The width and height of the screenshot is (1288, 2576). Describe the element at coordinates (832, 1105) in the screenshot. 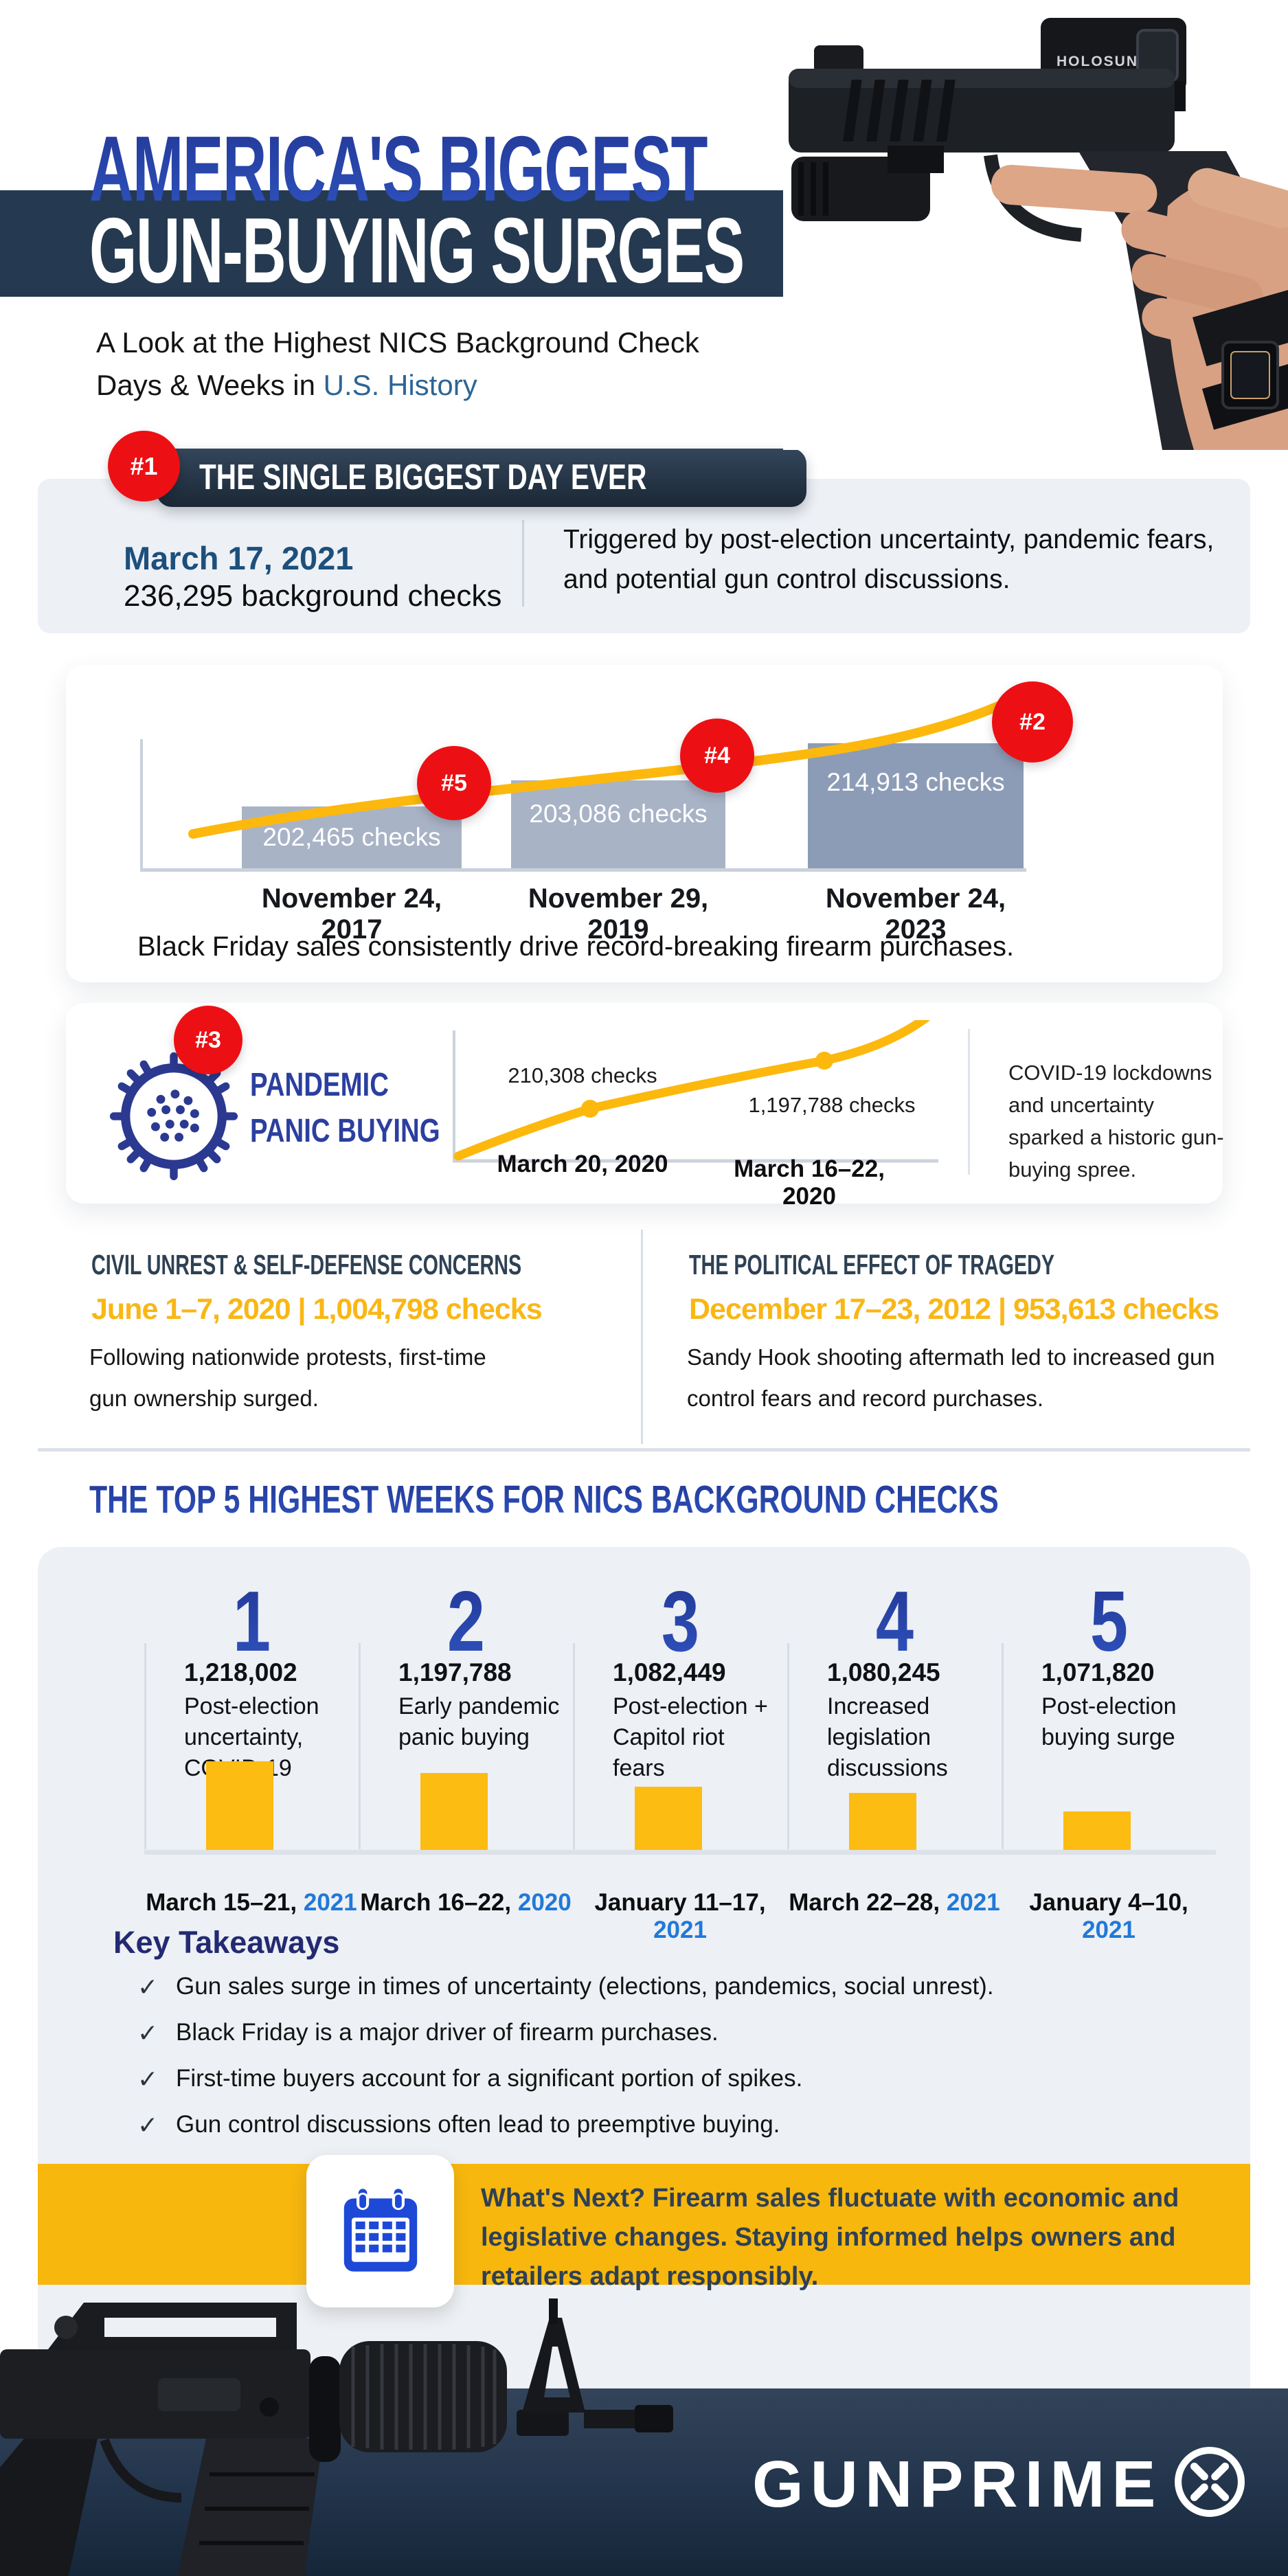

I see `pandemic-point2-label: 1,197,788 checks` at that location.